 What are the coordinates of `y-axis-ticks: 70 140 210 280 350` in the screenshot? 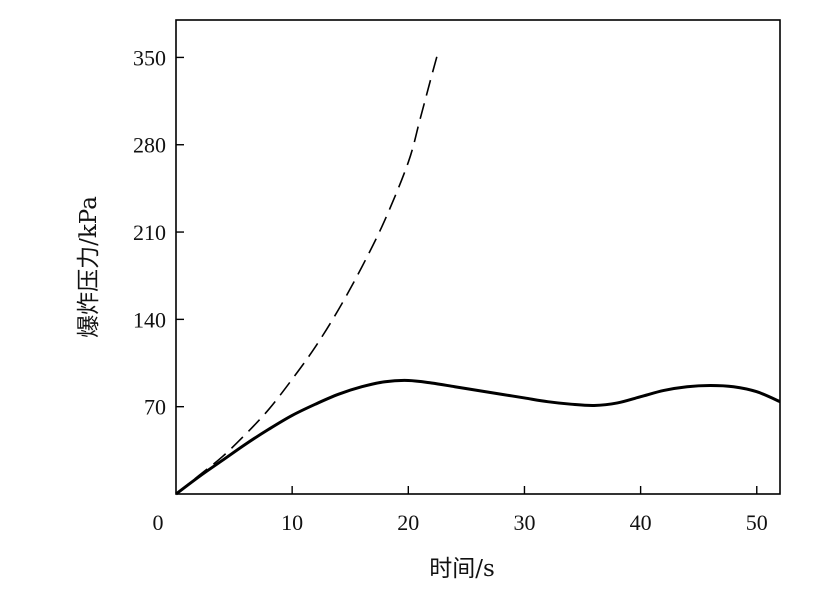 It's located at (158, 232).